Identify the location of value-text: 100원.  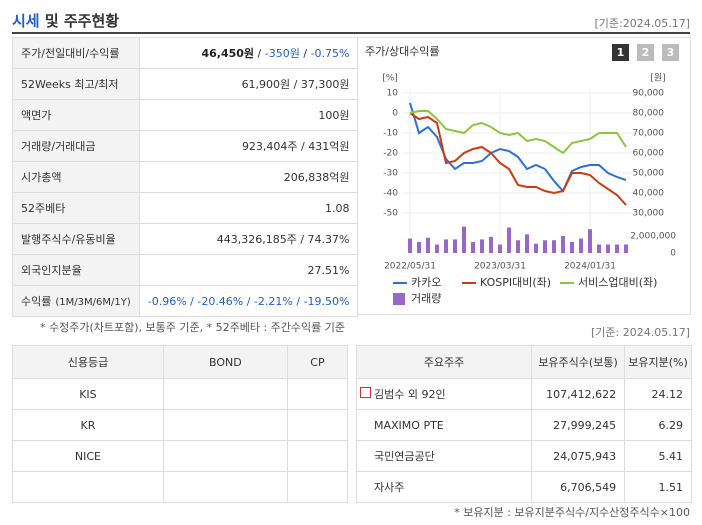
(334, 115).